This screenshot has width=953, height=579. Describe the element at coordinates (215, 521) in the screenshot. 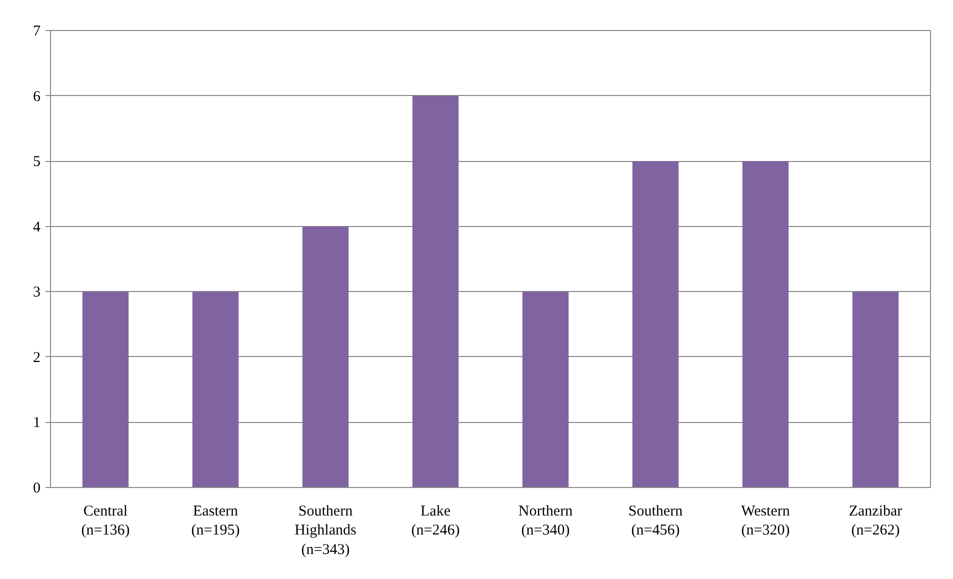

I see `x-tick-label: Eastern (n=195)` at that location.